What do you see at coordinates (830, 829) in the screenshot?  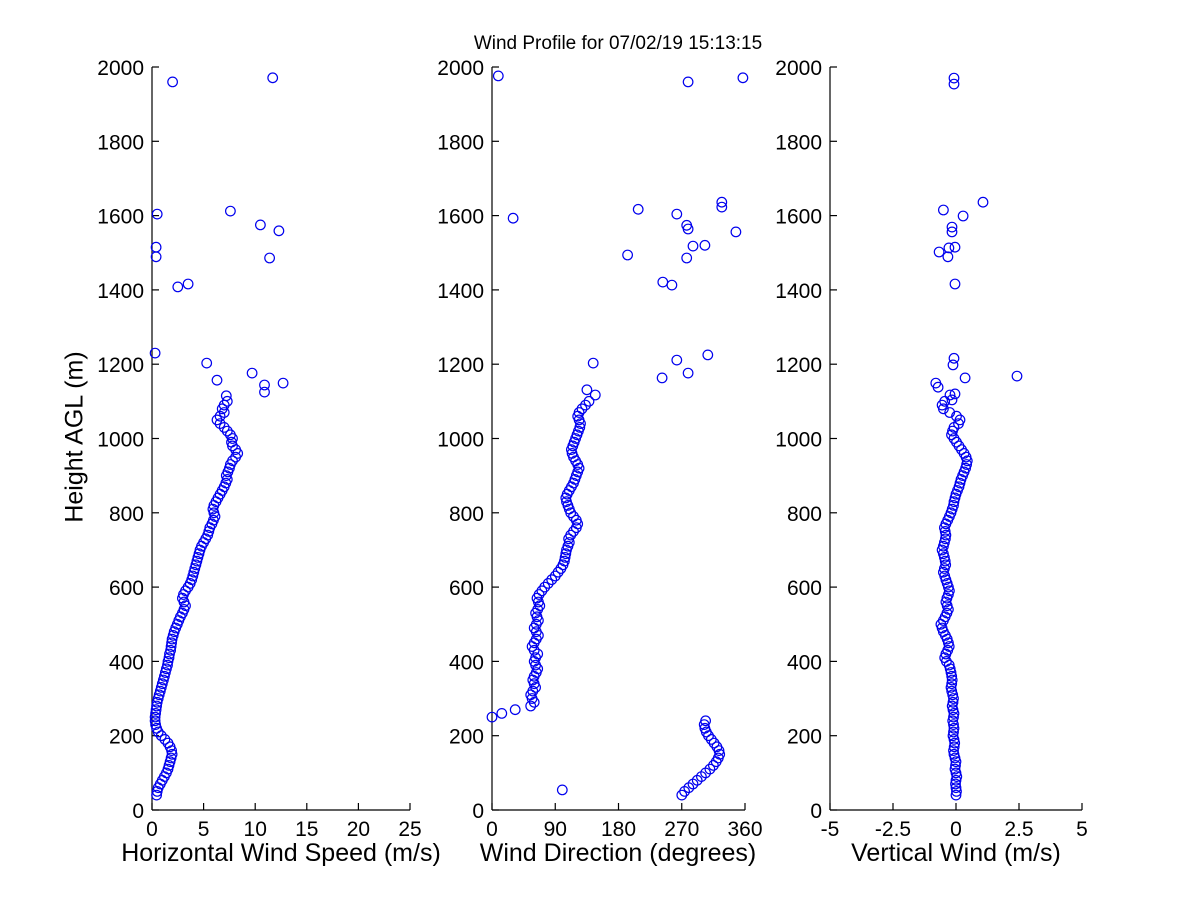 I see `x-tick-label: -5` at bounding box center [830, 829].